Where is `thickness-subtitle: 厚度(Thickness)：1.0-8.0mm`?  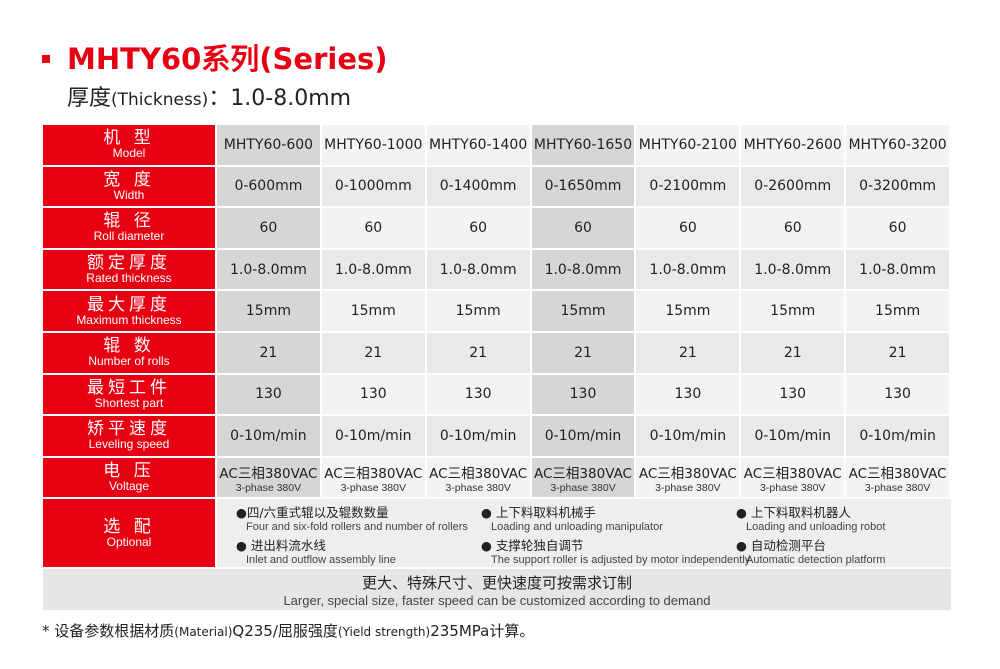 thickness-subtitle: 厚度(Thickness)：1.0-8.0mm is located at coordinates (209, 96).